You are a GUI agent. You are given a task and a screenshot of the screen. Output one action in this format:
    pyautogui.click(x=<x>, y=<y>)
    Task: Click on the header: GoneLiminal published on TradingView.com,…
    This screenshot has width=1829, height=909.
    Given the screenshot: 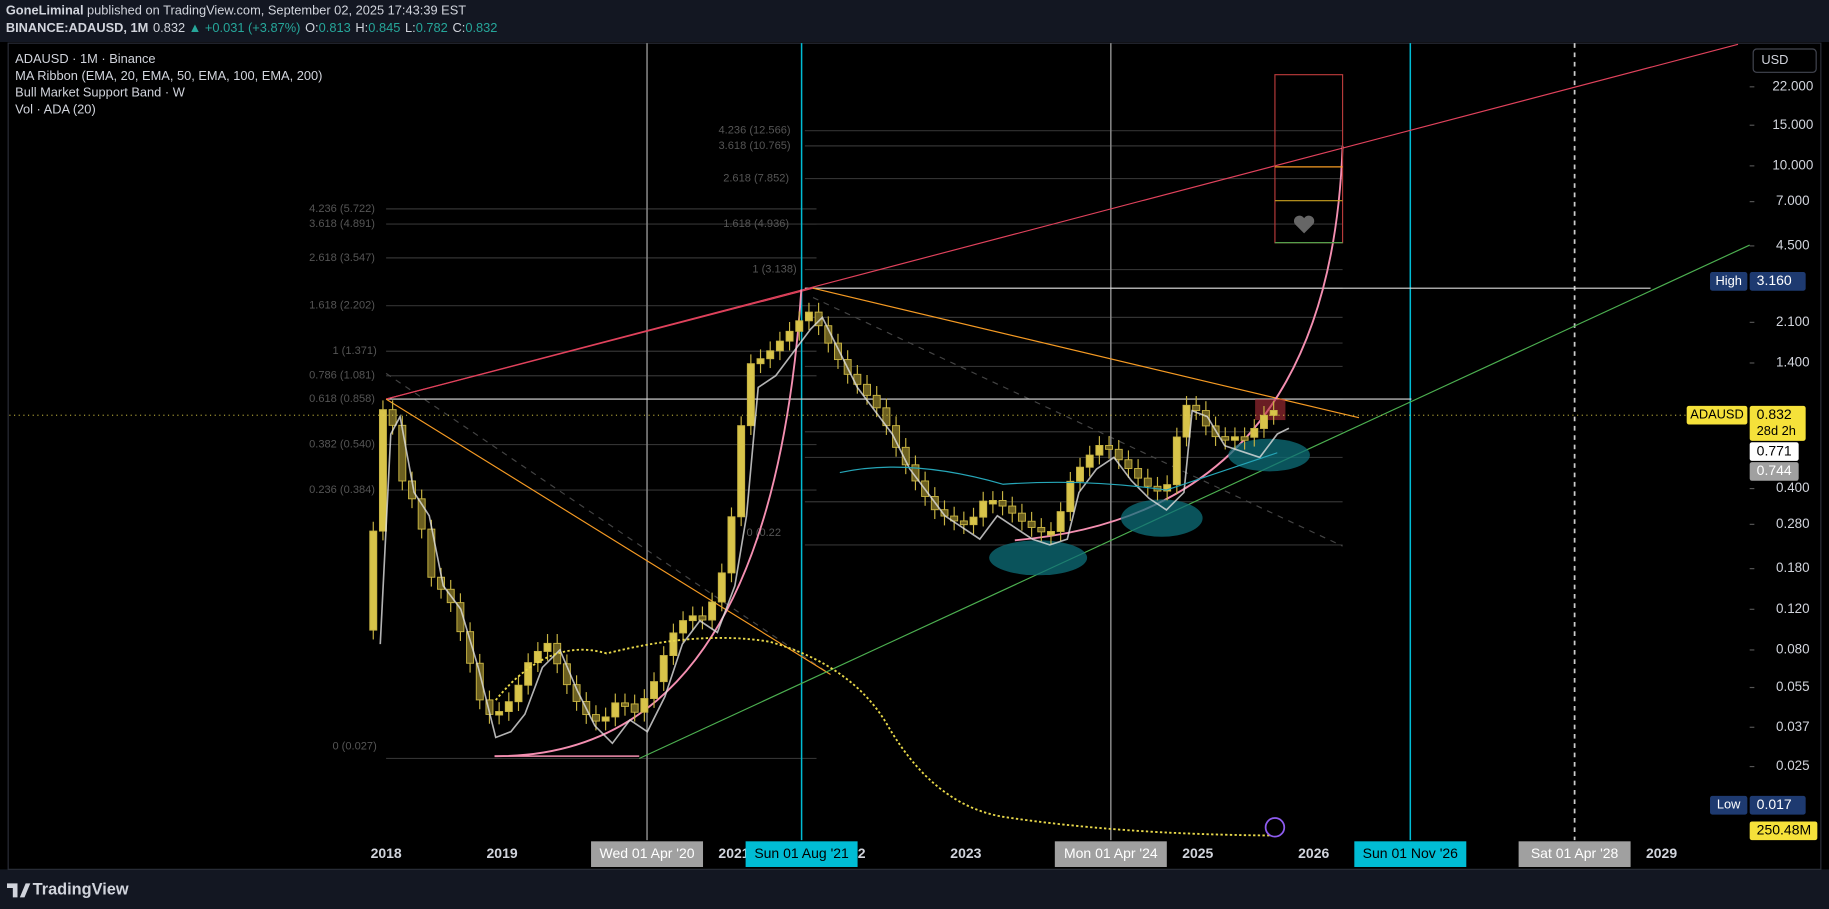 What is the action you would take?
    pyautogui.click(x=252, y=60)
    